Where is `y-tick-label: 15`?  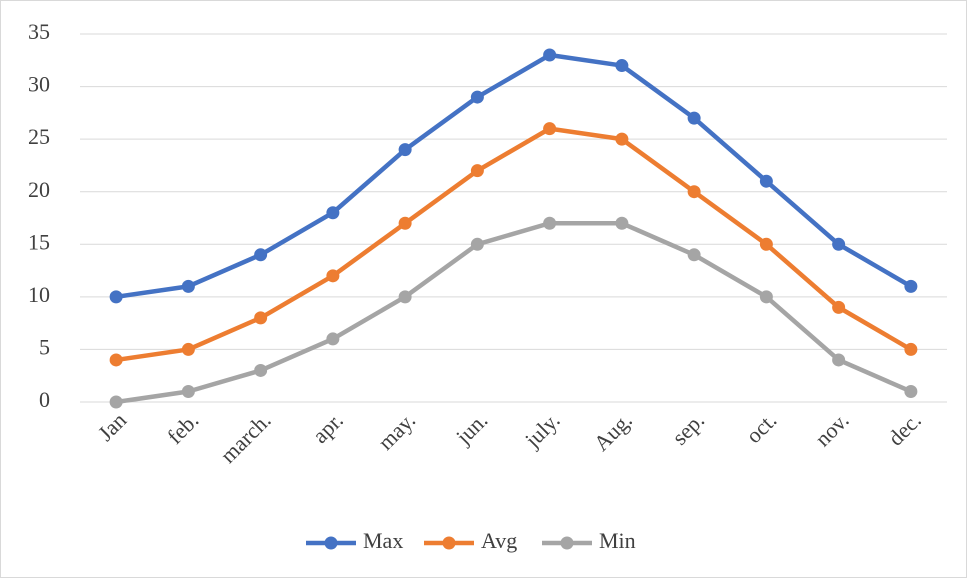 y-tick-label: 15 is located at coordinates (39, 241).